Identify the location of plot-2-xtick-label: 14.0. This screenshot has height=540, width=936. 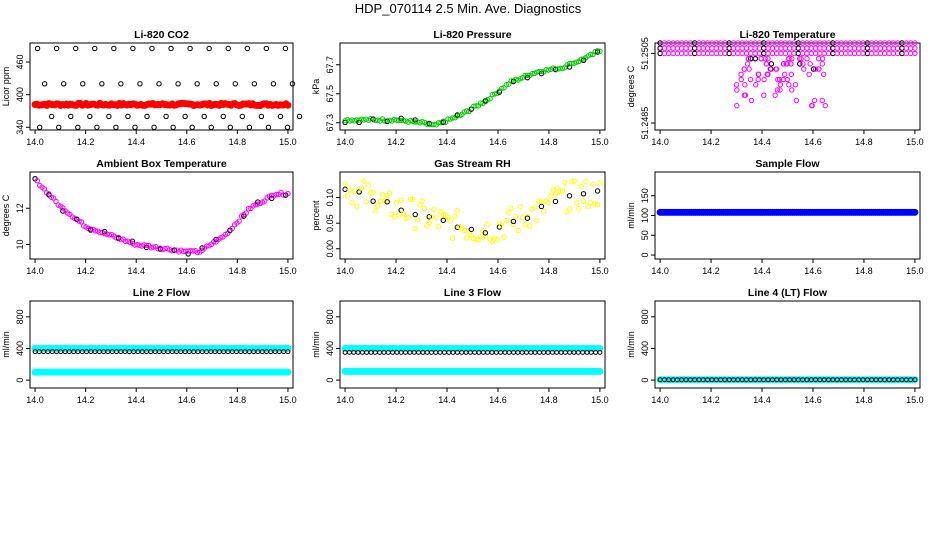
(345, 142).